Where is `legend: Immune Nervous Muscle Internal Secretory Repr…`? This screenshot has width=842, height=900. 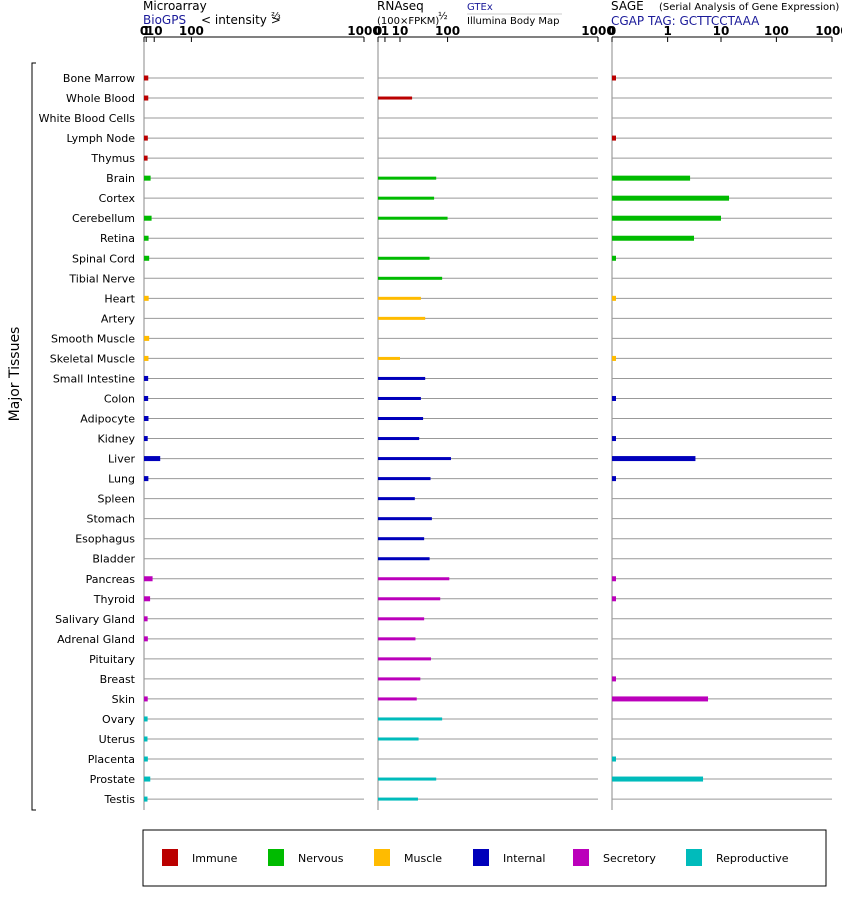 legend: Immune Nervous Muscle Internal Secretory Repr… is located at coordinates (475, 857).